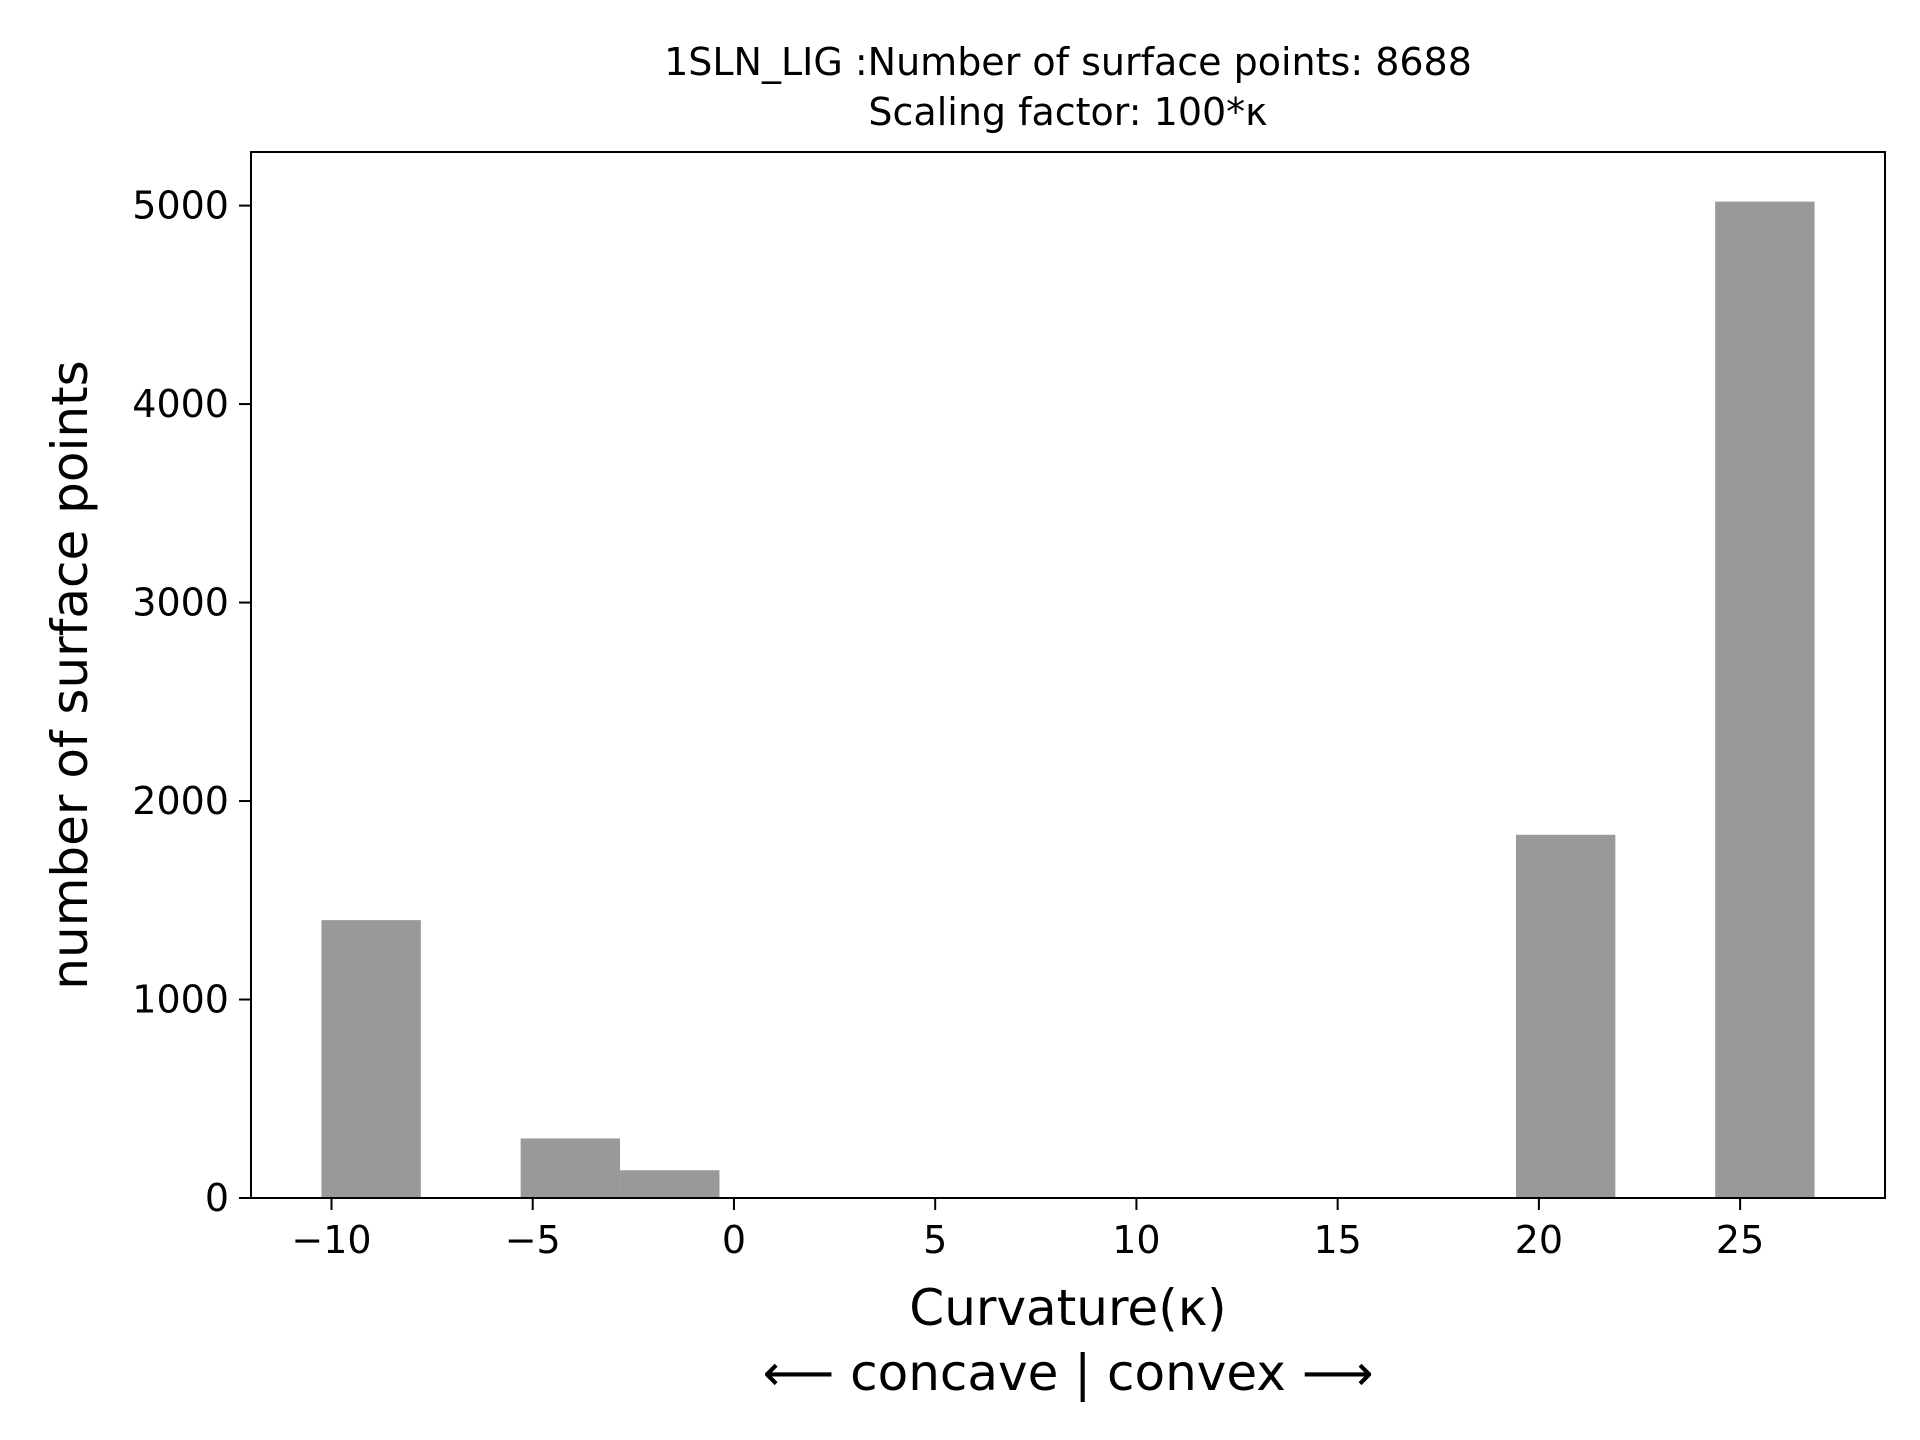 Image resolution: width=1920 pixels, height=1440 pixels. What do you see at coordinates (1068, 1373) in the screenshot?
I see `x-axis-direction-label: ⟵ concave | convex ⟶` at bounding box center [1068, 1373].